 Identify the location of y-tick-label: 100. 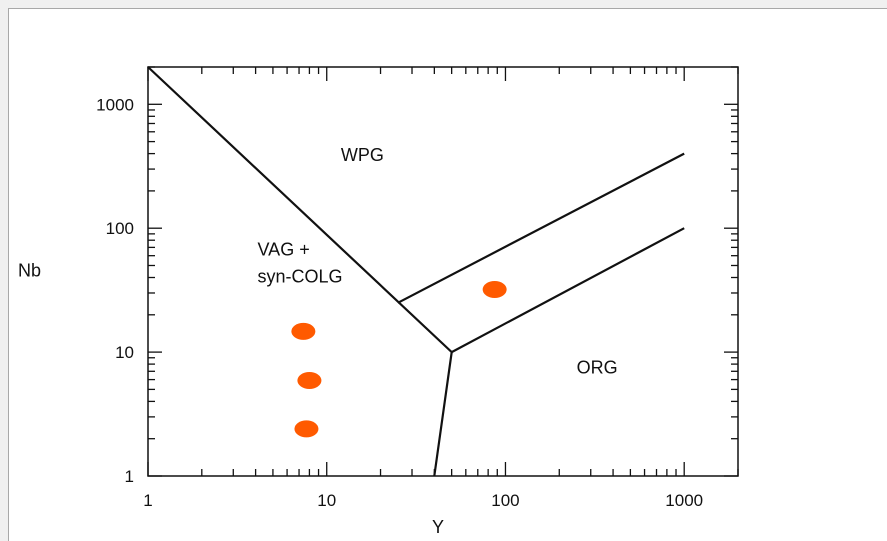
(120, 228).